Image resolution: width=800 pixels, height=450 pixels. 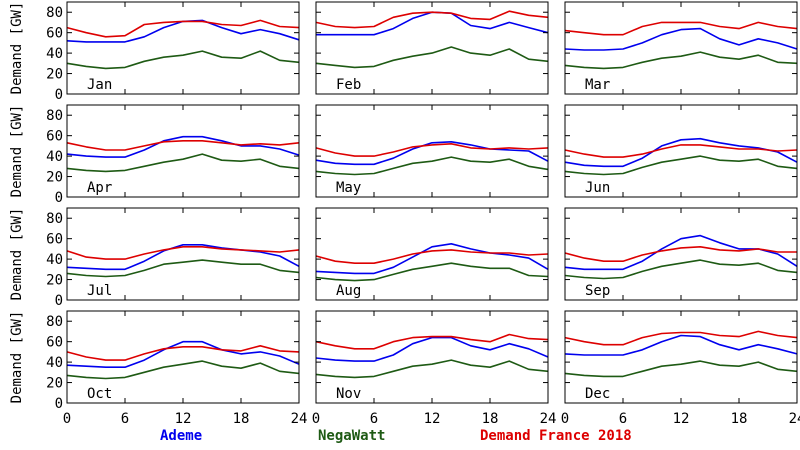 What do you see at coordinates (183, 60) in the screenshot?
I see `series-line-jan-negawatt` at bounding box center [183, 60].